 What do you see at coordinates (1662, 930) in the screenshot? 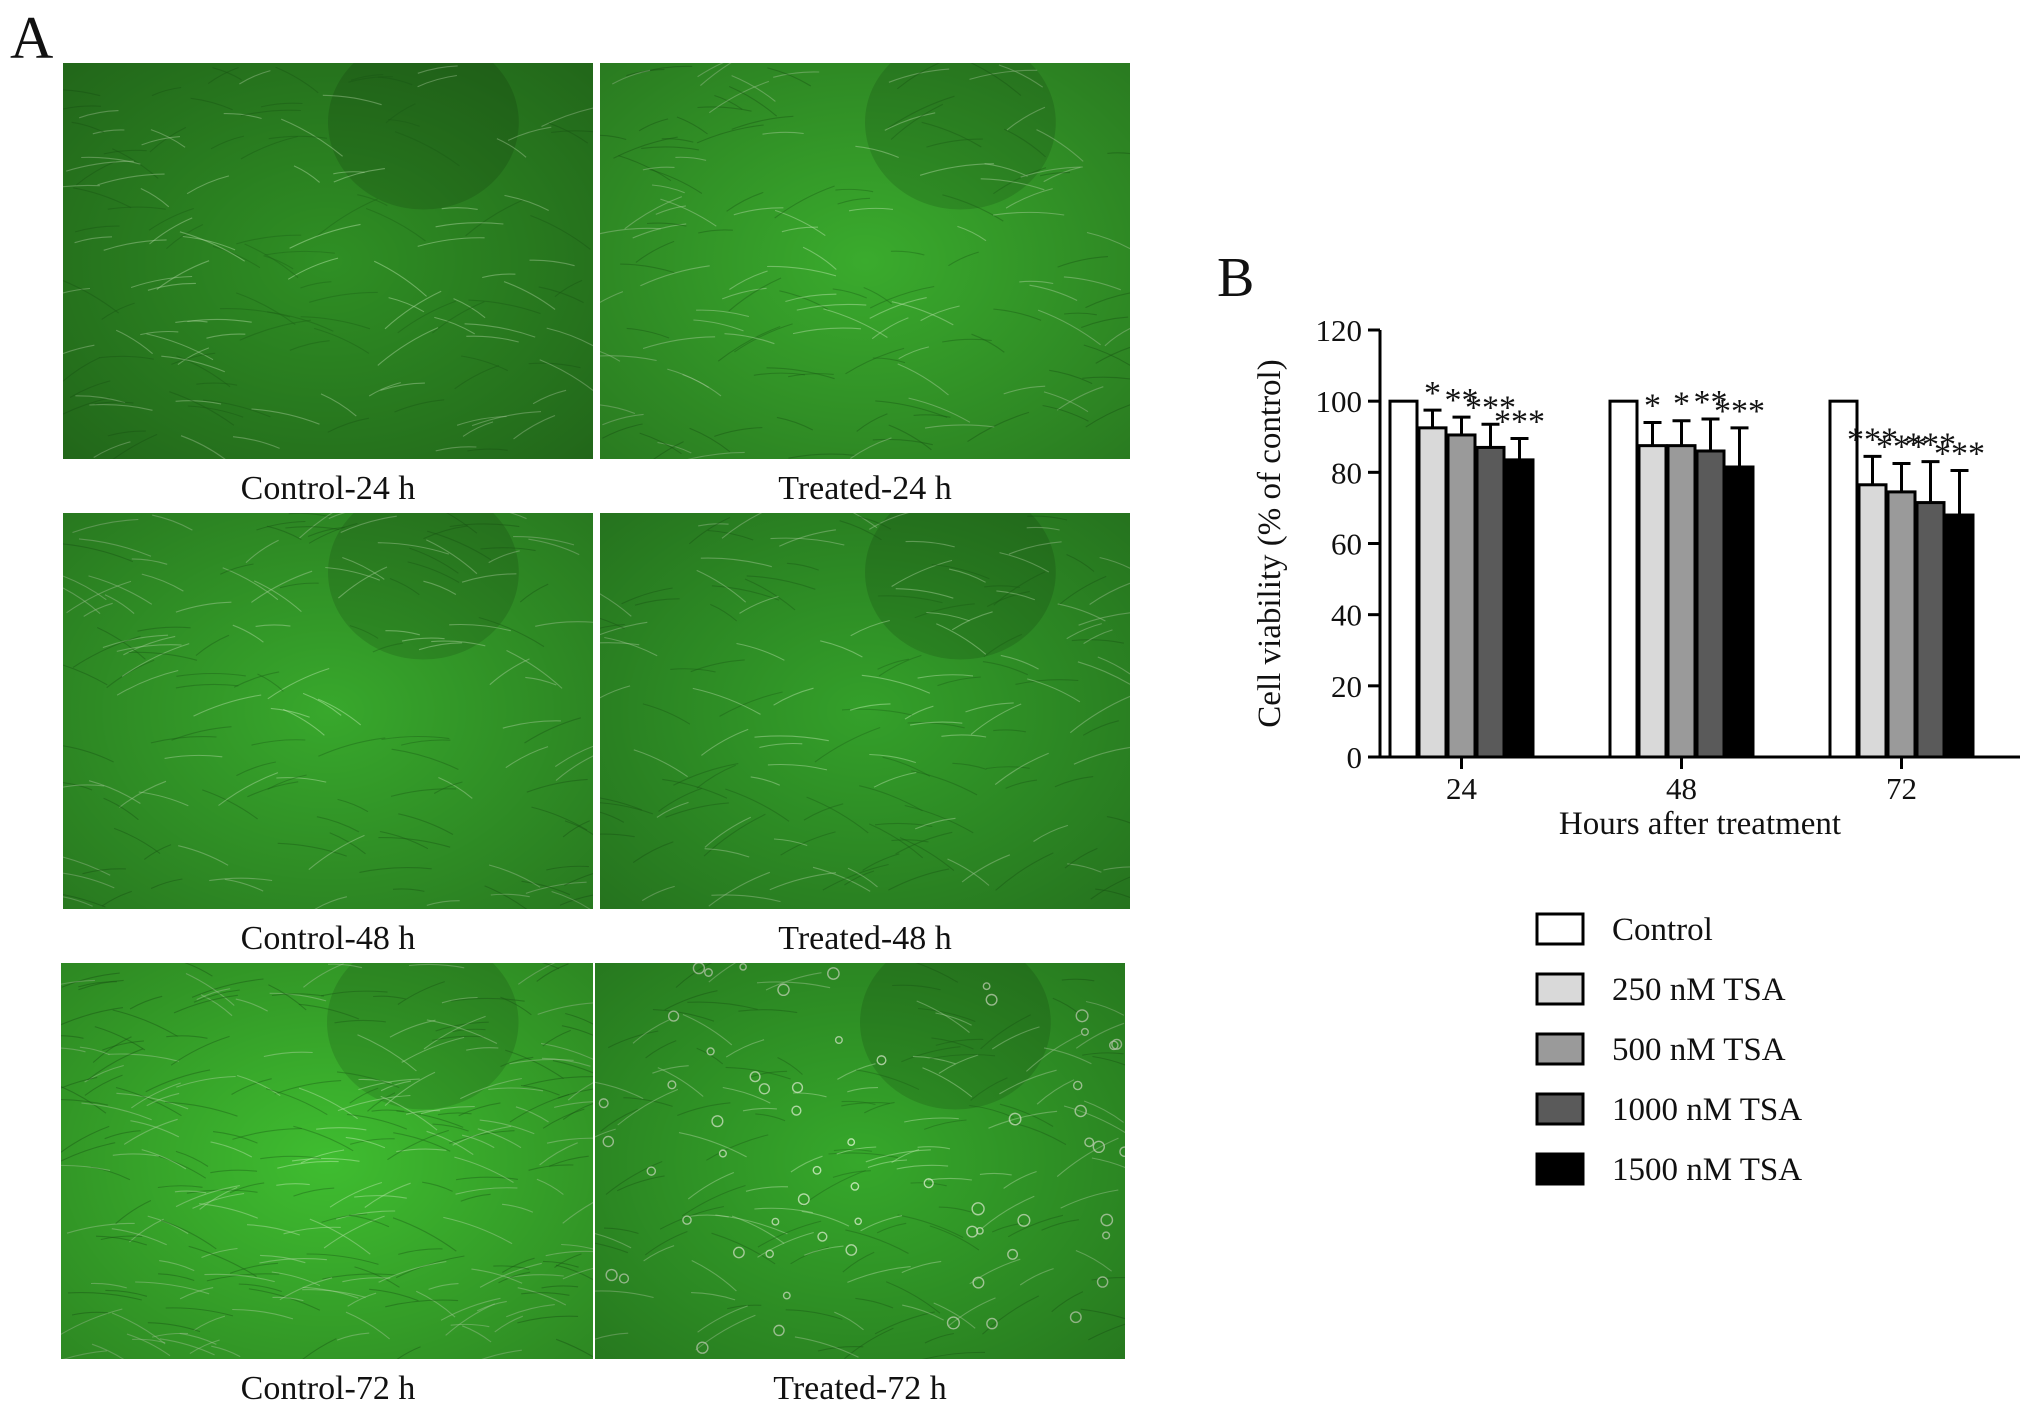
I see `legend-label: Control` at bounding box center [1662, 930].